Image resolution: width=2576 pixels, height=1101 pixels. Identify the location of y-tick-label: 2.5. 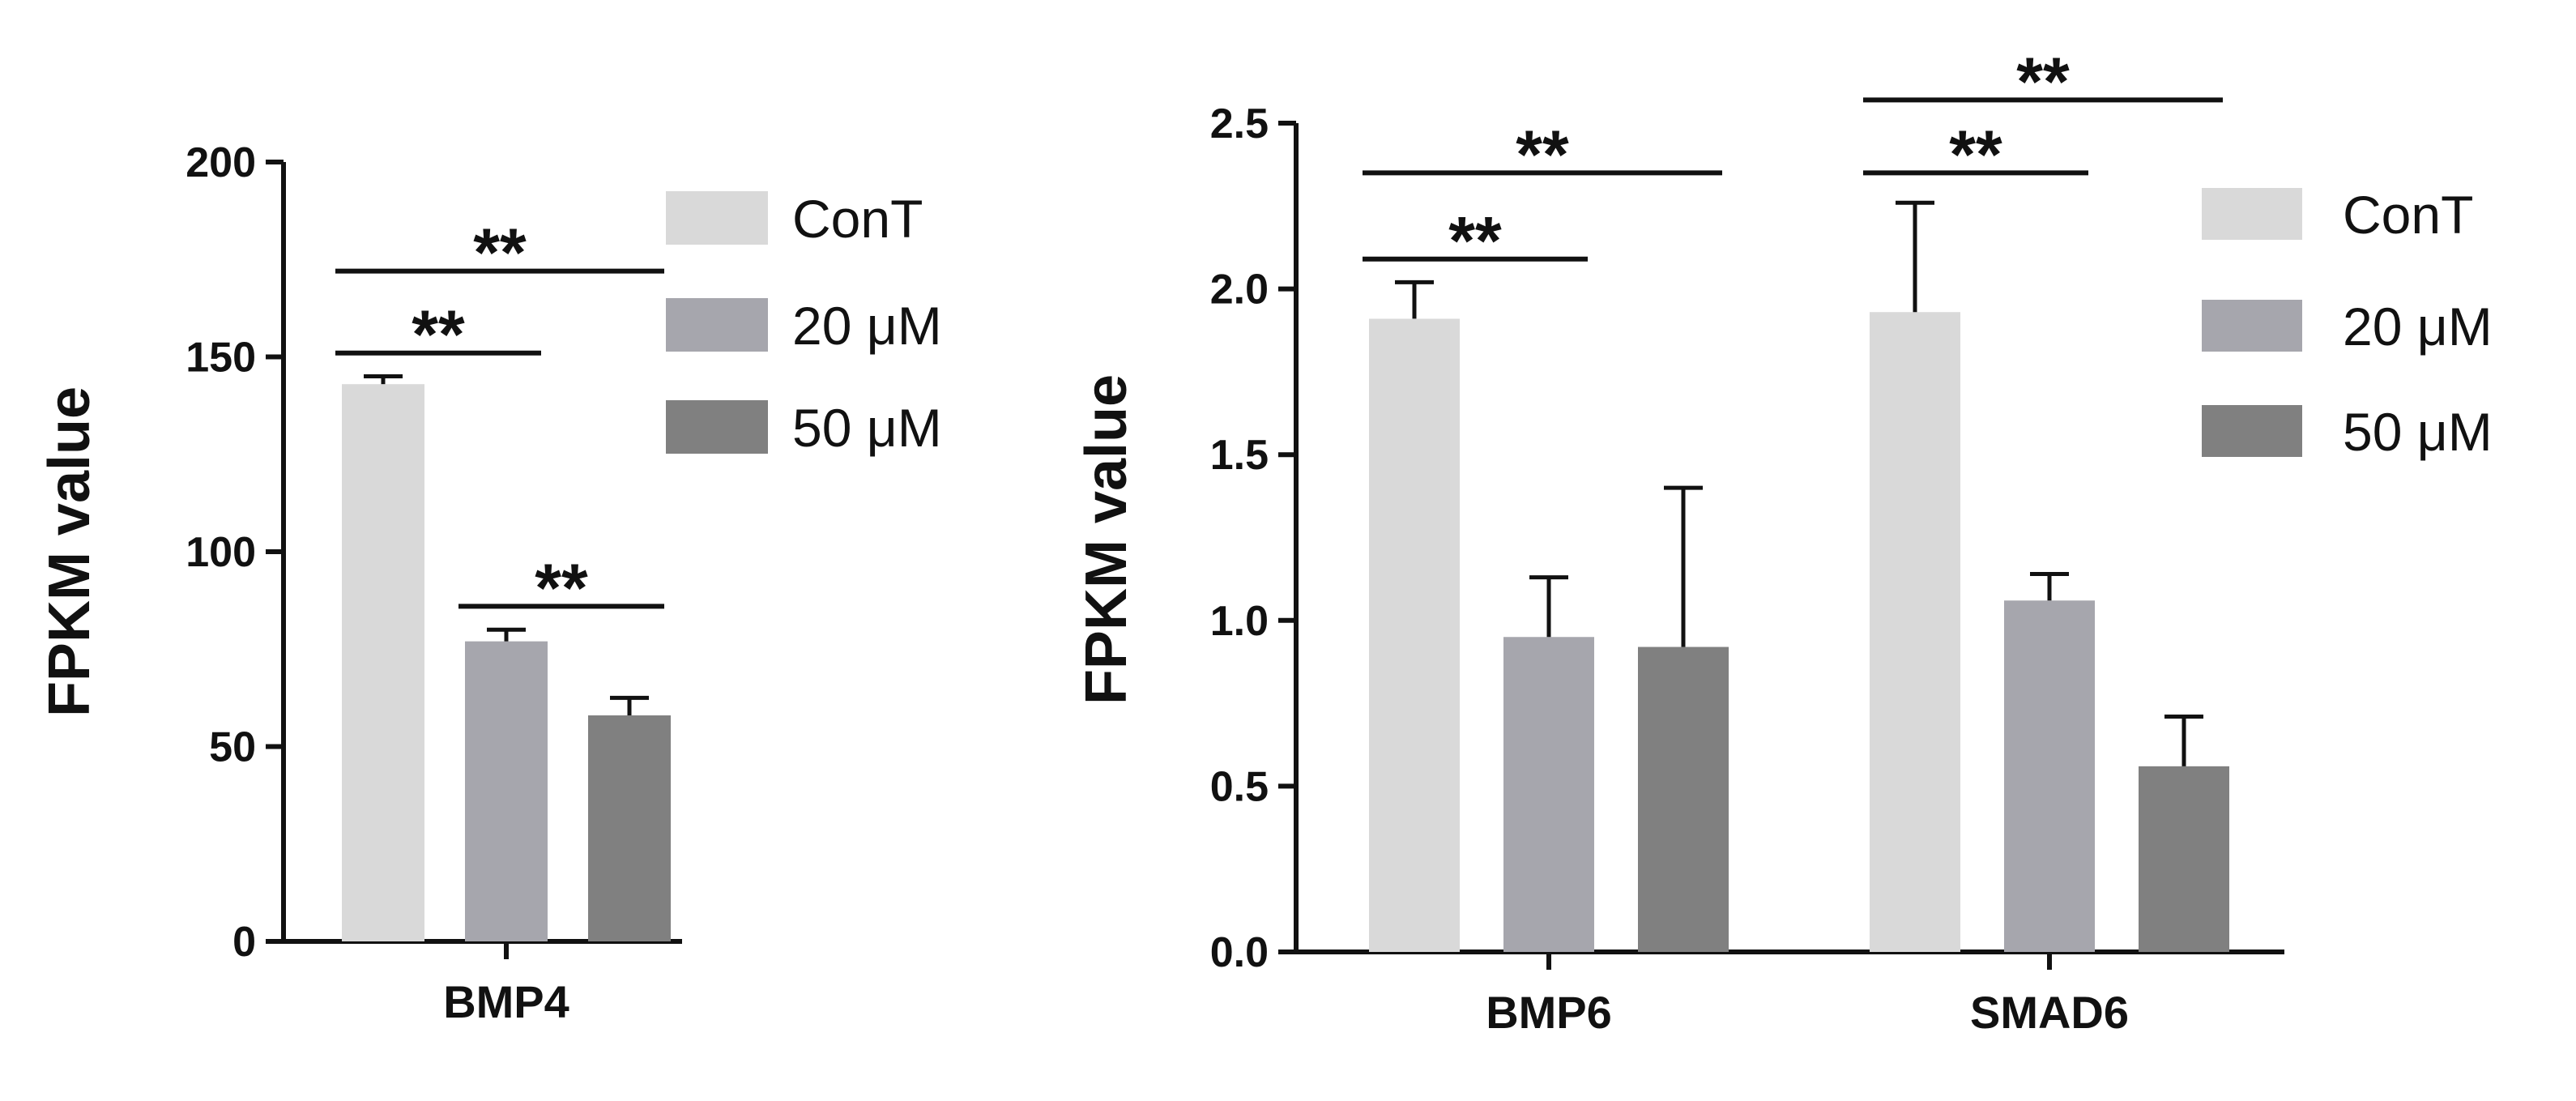
(1240, 123).